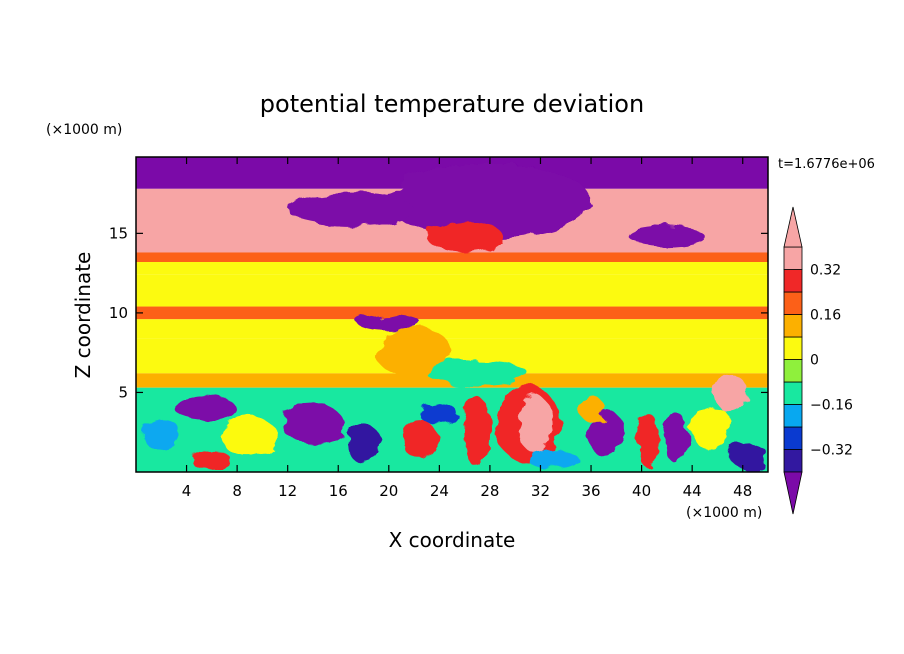 The image size is (904, 654). I want to click on x-tick-label: 24, so click(439, 491).